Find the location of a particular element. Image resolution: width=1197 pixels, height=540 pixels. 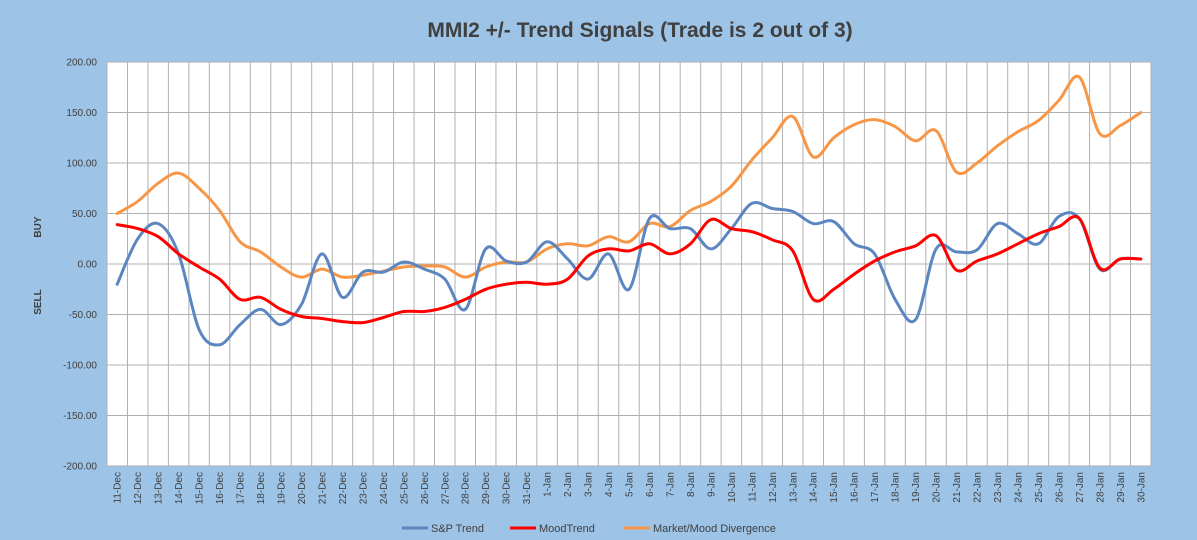

x-tick-label: 7-Jan is located at coordinates (670, 484).